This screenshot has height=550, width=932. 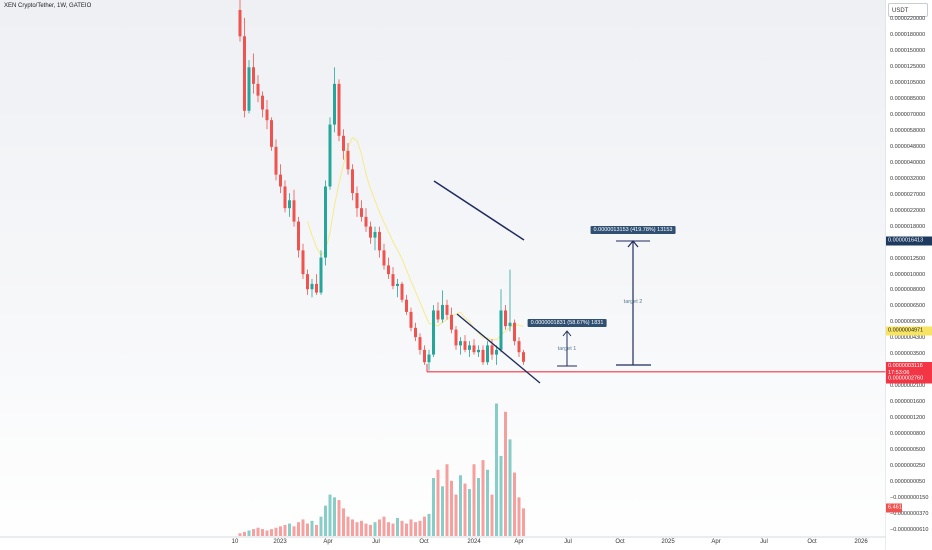 I want to click on currency-selector: USDT, so click(x=908, y=10).